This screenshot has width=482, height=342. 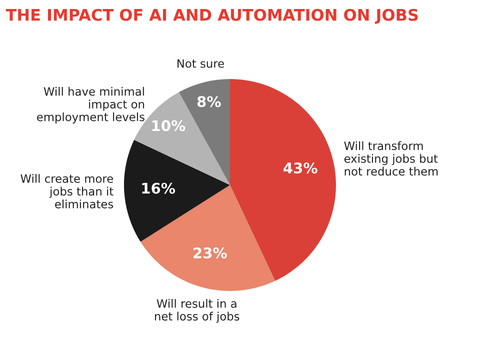 I want to click on data-label: 43%, so click(x=301, y=168).